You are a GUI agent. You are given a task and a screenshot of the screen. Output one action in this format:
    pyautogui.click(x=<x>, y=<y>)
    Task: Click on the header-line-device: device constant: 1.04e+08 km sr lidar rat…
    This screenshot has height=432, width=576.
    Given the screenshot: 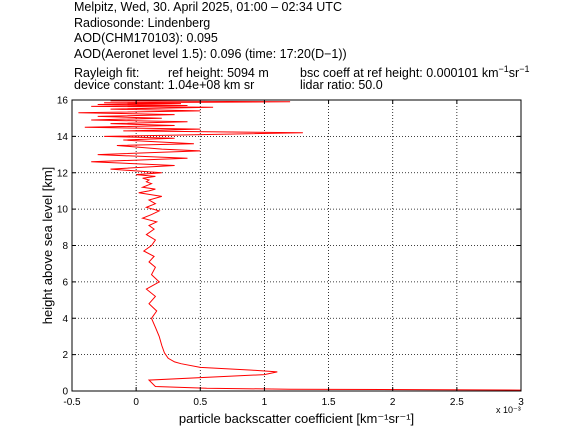 What is the action you would take?
    pyautogui.click(x=301, y=86)
    